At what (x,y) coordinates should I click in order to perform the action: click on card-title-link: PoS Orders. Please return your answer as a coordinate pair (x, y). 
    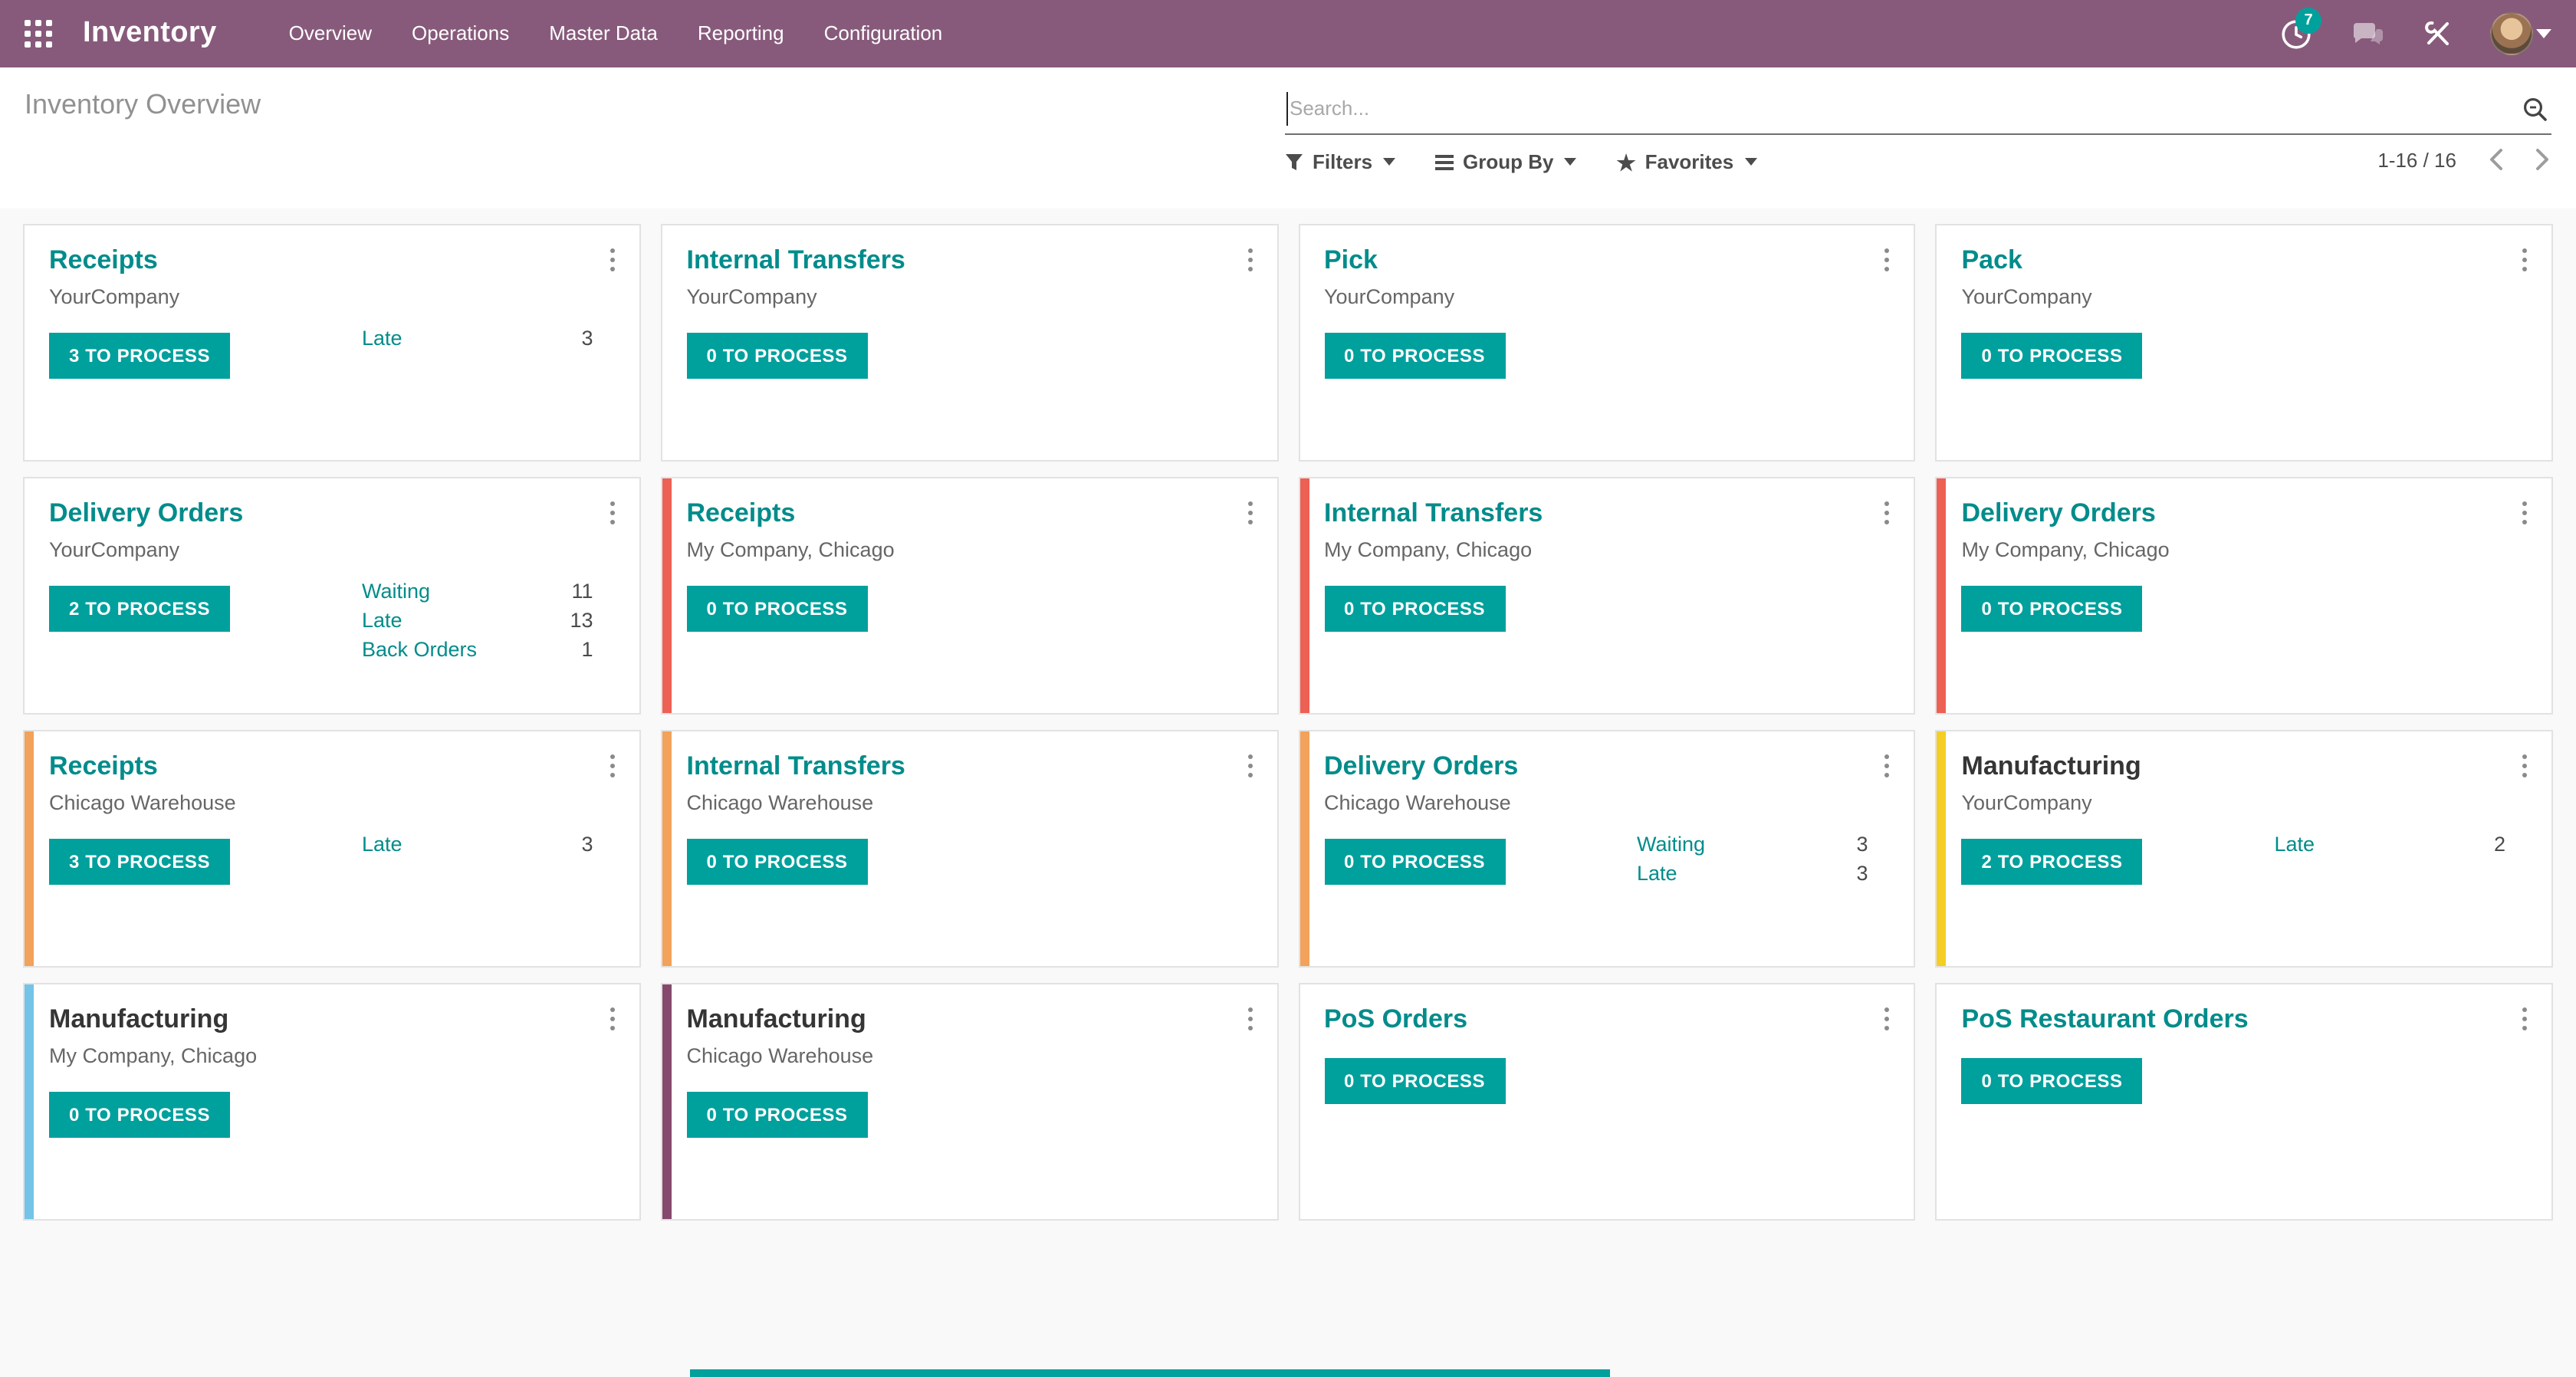
    Looking at the image, I should click on (1396, 1019).